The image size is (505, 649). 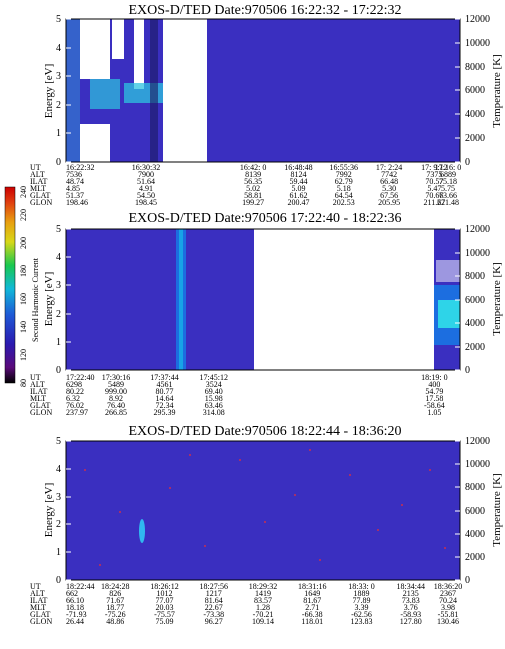 I want to click on table-cell: 16:22:32, so click(x=80, y=167).